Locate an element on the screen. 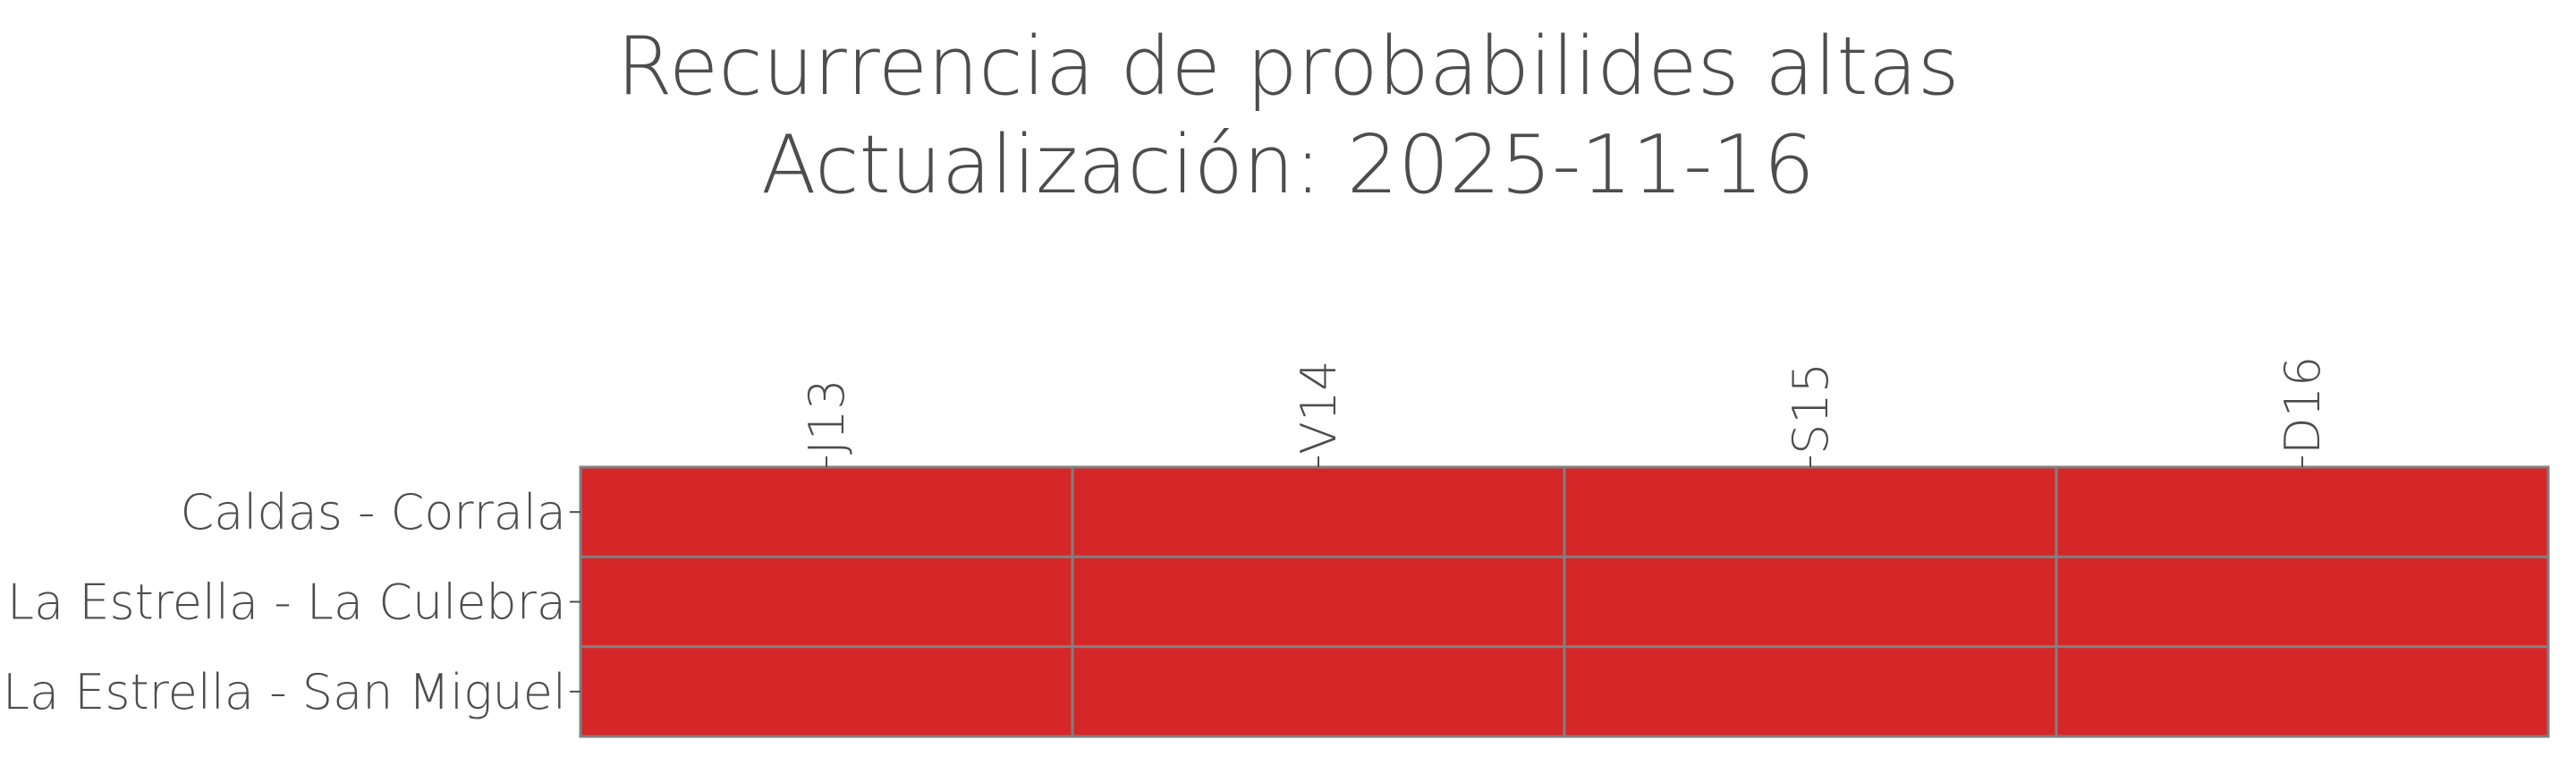 Image resolution: width=2576 pixels, height=766 pixels. chart-subtitle: Actualización: 2025-11-16 is located at coordinates (1288, 165).